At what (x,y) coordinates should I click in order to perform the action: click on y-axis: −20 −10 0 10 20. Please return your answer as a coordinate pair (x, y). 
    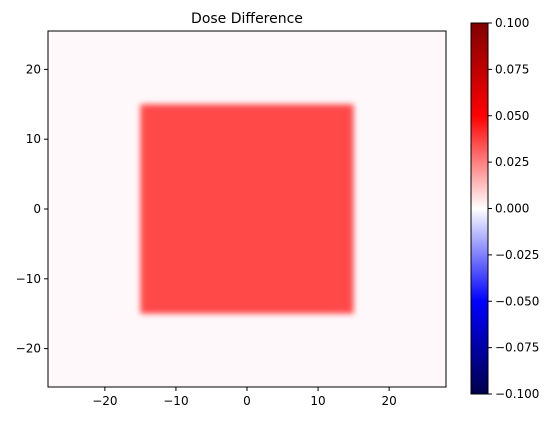
    Looking at the image, I should click on (32, 209).